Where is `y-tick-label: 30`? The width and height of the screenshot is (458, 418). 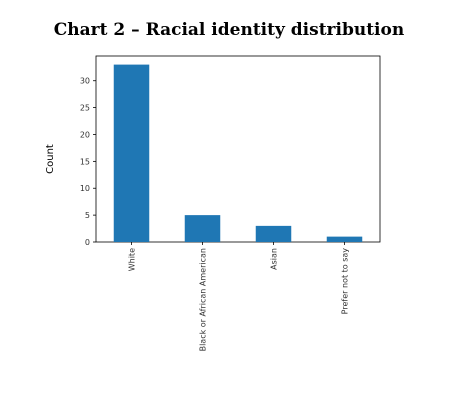
y-tick-label: 30 is located at coordinates (85, 81).